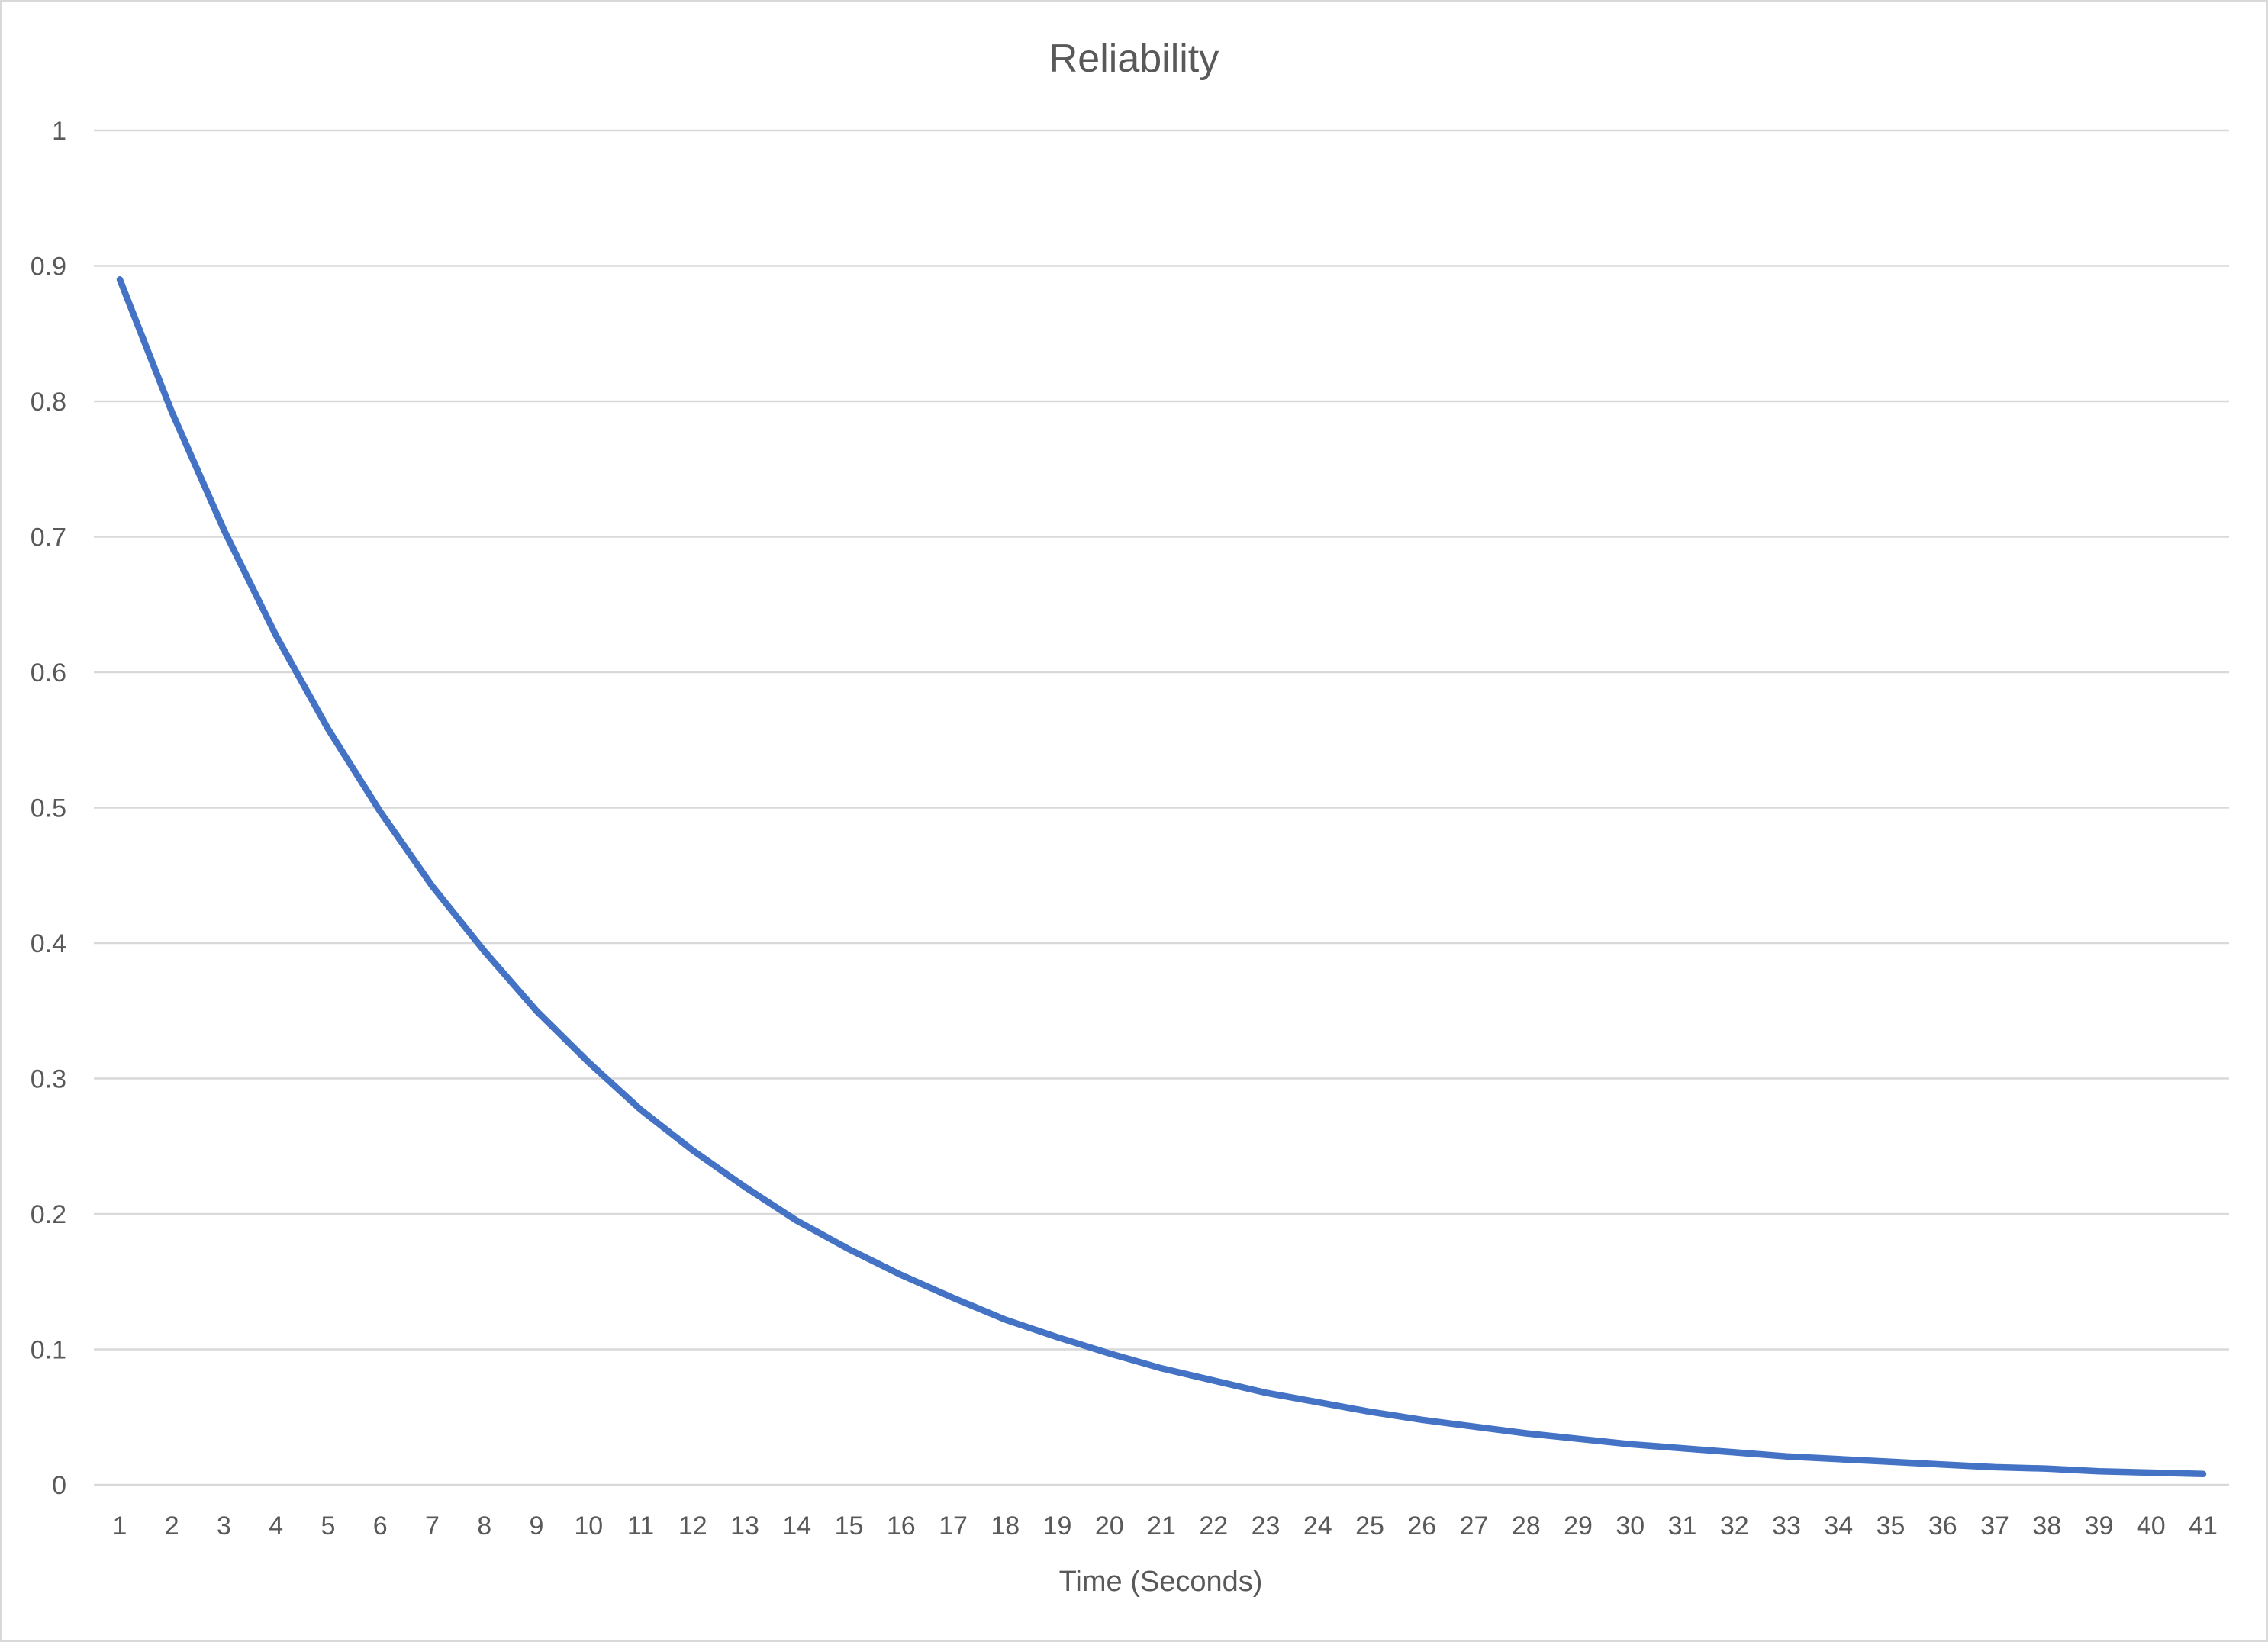  Describe the element at coordinates (48, 943) in the screenshot. I see `y-tick-label: 0.4` at that location.